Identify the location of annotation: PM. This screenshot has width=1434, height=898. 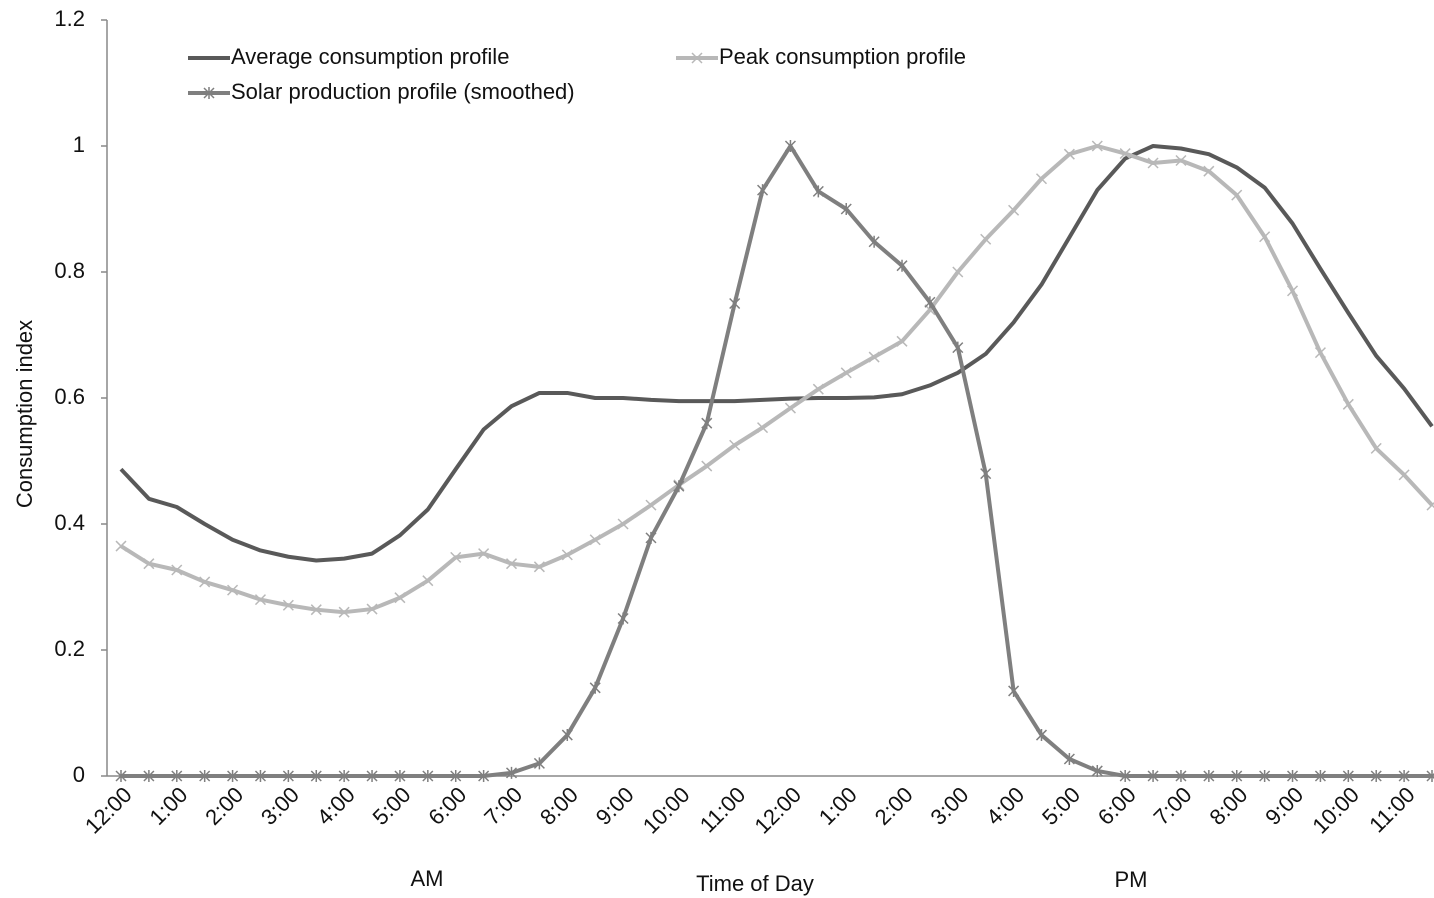
(1131, 879).